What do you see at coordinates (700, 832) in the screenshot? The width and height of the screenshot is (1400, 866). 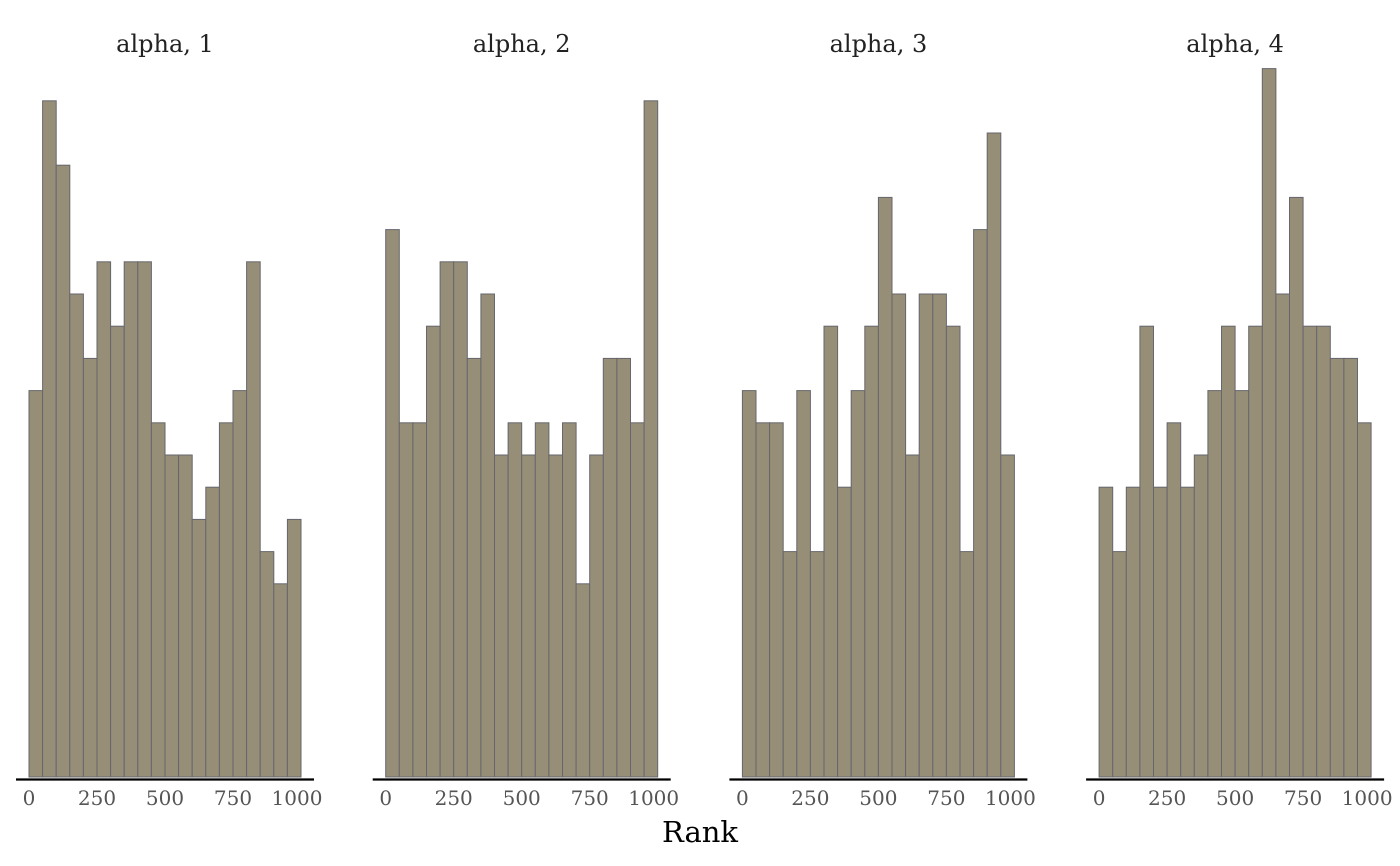 I see `x-axis-label: Rank` at bounding box center [700, 832].